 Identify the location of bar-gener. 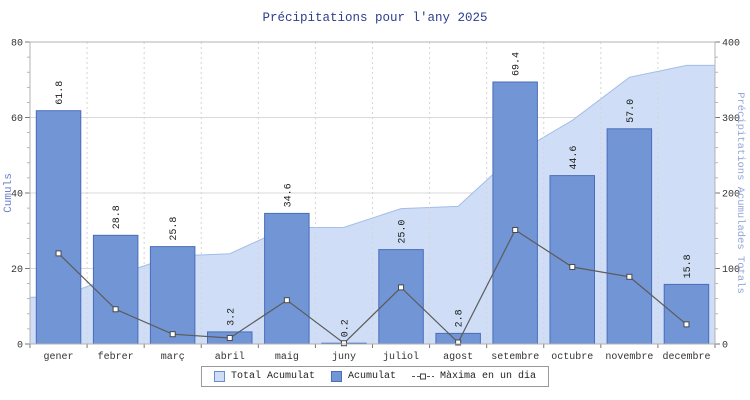
(58, 227).